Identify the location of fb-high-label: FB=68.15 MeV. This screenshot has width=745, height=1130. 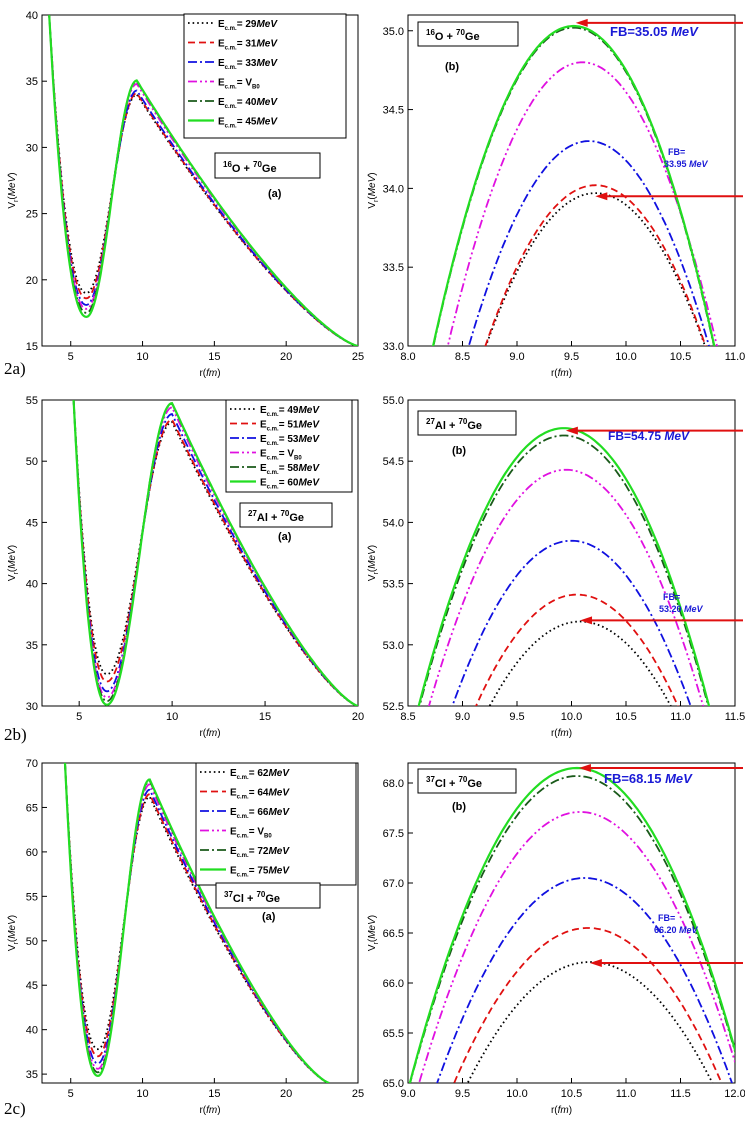
(648, 778).